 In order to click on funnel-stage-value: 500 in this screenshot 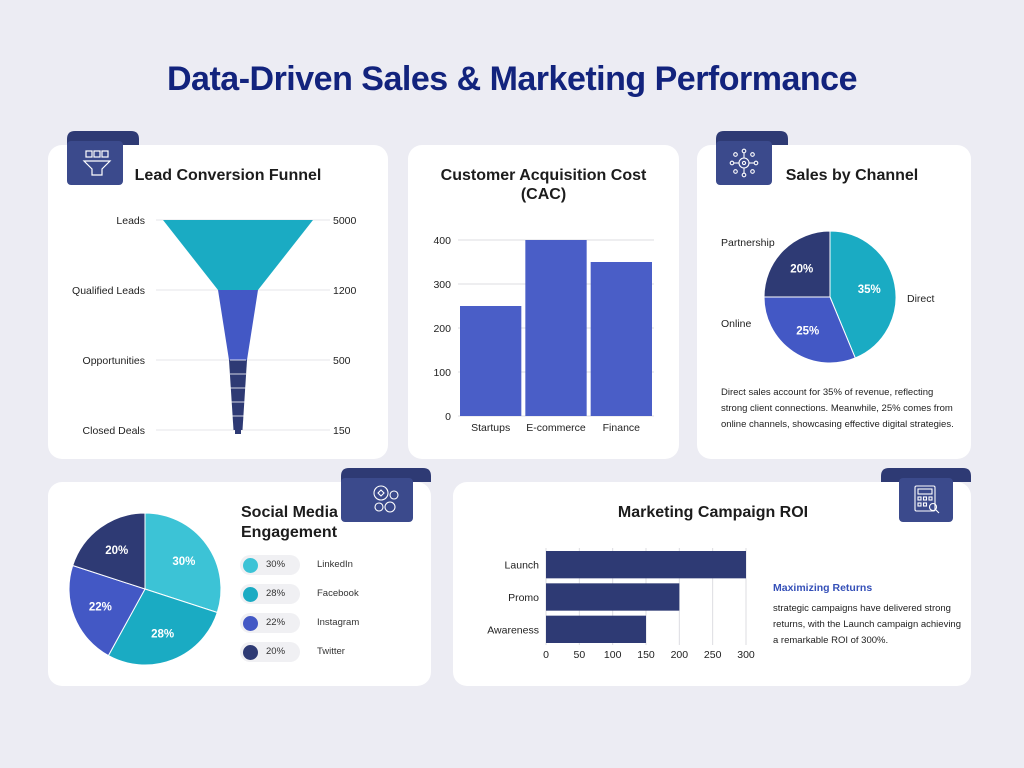, I will do `click(342, 361)`.